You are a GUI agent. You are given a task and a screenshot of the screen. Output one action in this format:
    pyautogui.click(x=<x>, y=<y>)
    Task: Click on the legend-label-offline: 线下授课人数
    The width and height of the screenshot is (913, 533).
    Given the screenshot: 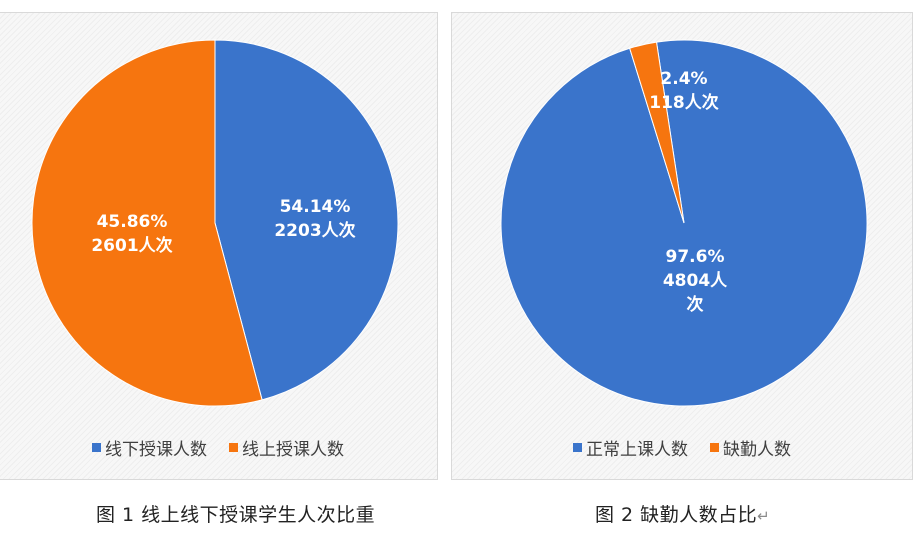 What is the action you would take?
    pyautogui.click(x=156, y=450)
    